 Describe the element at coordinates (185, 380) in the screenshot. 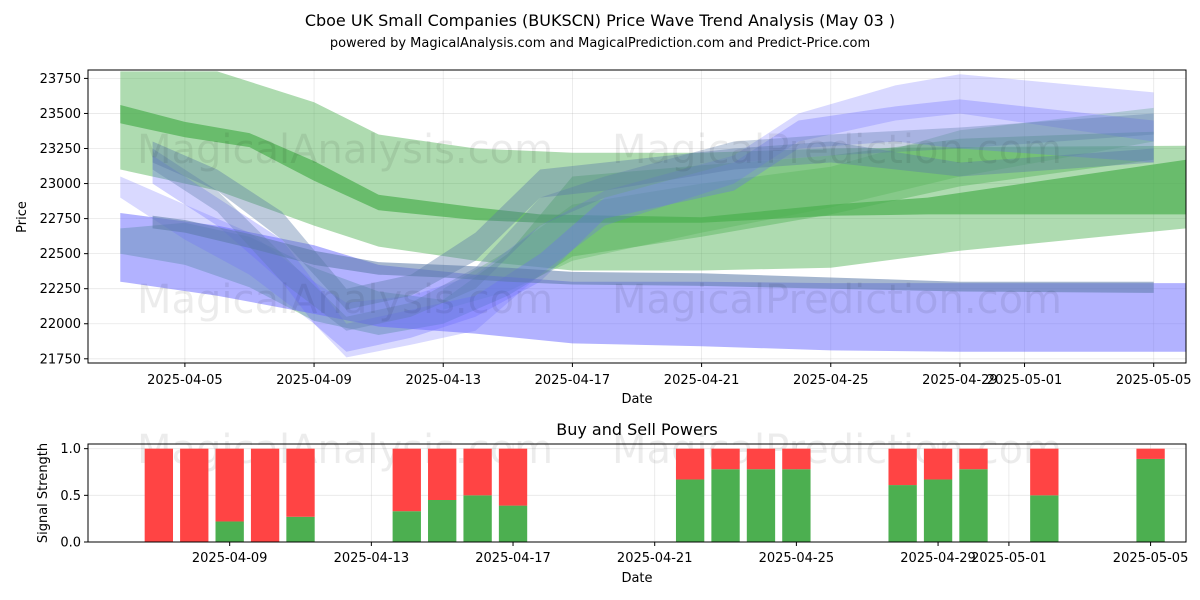

I see `price-x-tick-label: 2025-04-05` at that location.